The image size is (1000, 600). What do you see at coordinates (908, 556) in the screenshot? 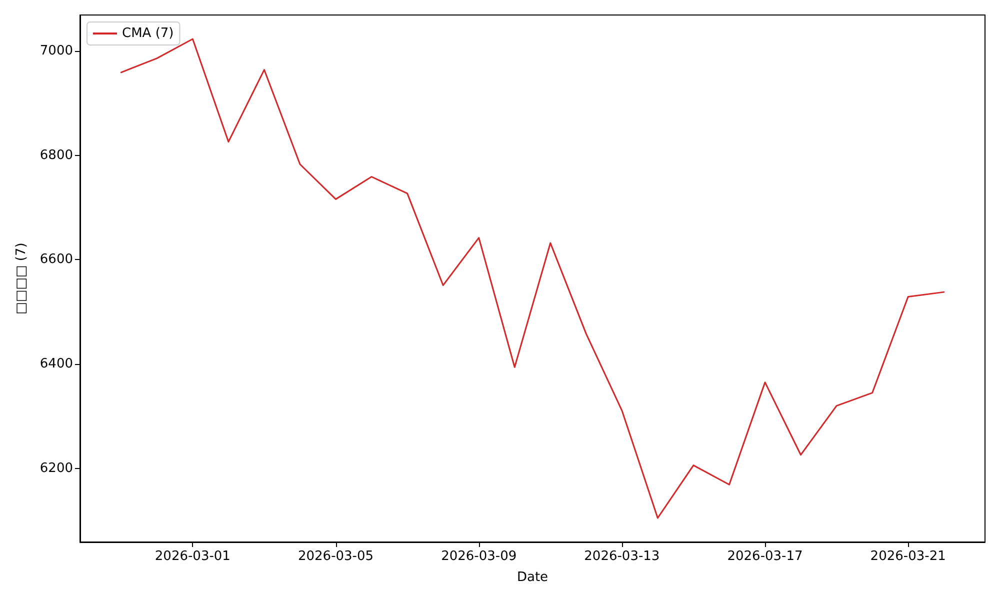
I see `x-tick-label: 2026-03-21` at bounding box center [908, 556].